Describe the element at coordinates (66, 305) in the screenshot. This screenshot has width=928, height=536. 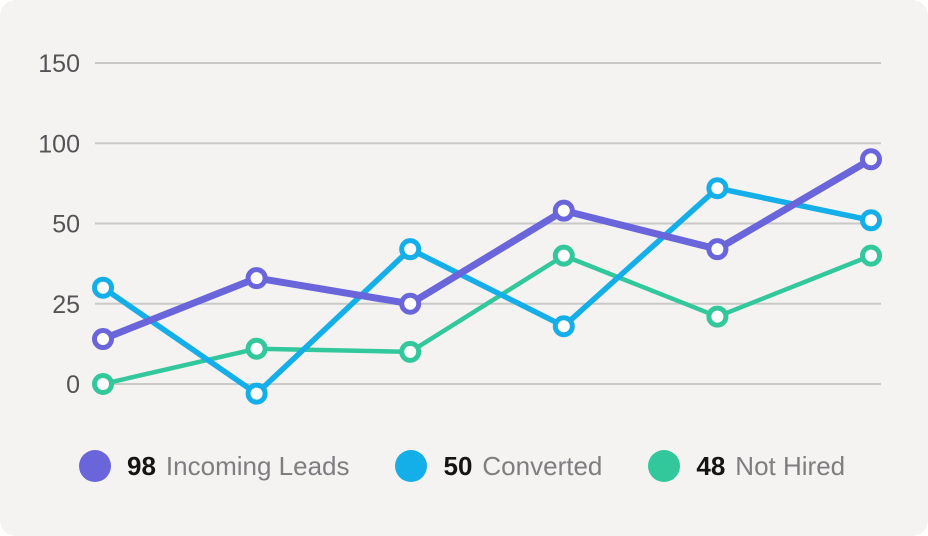
I see `y-tick-label: 25` at that location.